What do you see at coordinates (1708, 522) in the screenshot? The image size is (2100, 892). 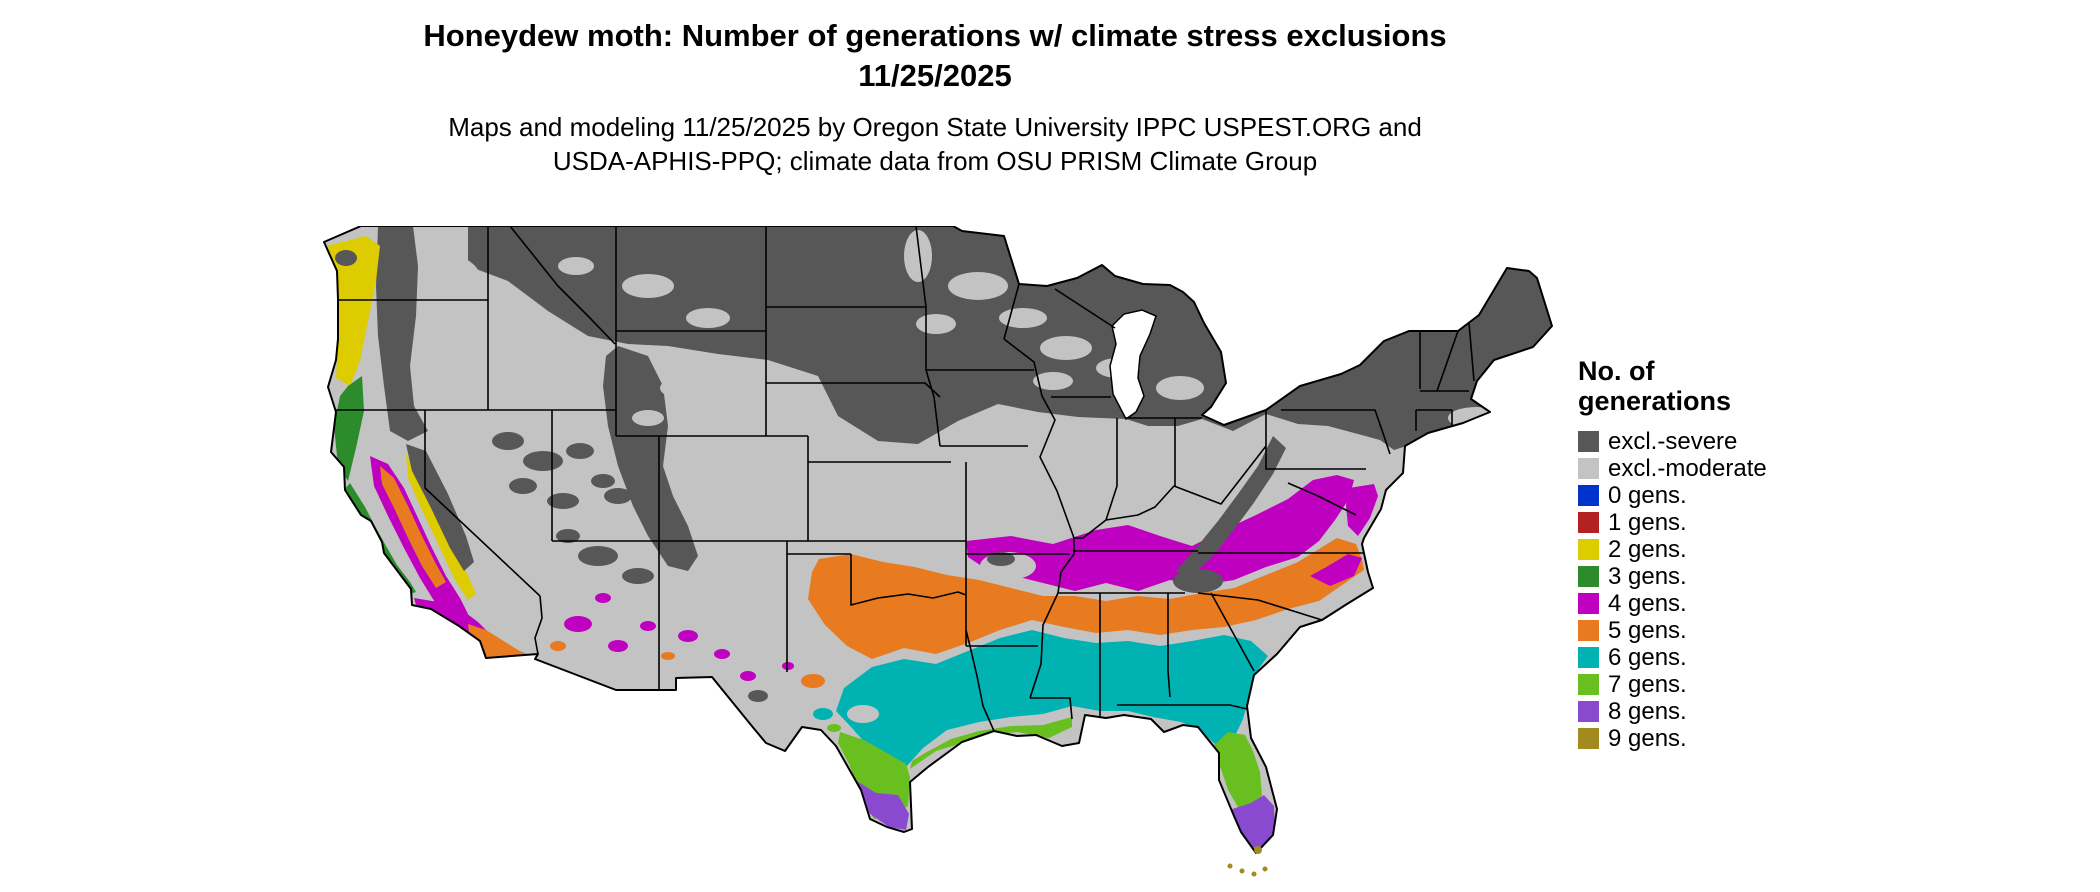 I see `legend-item: 1 gens.` at bounding box center [1708, 522].